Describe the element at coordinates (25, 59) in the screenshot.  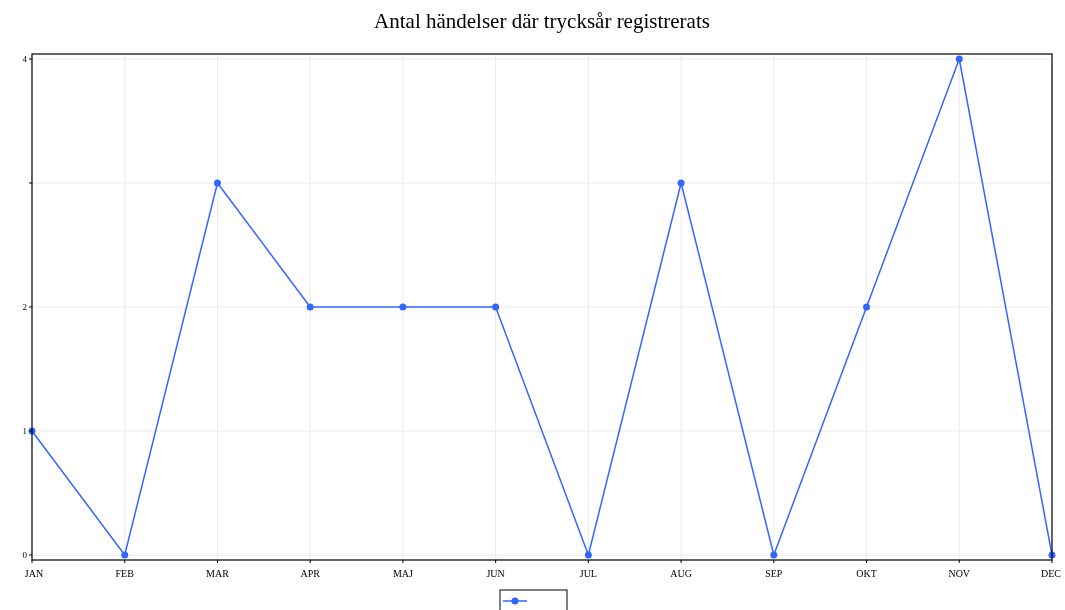
I see `y-tick-label: 4` at that location.